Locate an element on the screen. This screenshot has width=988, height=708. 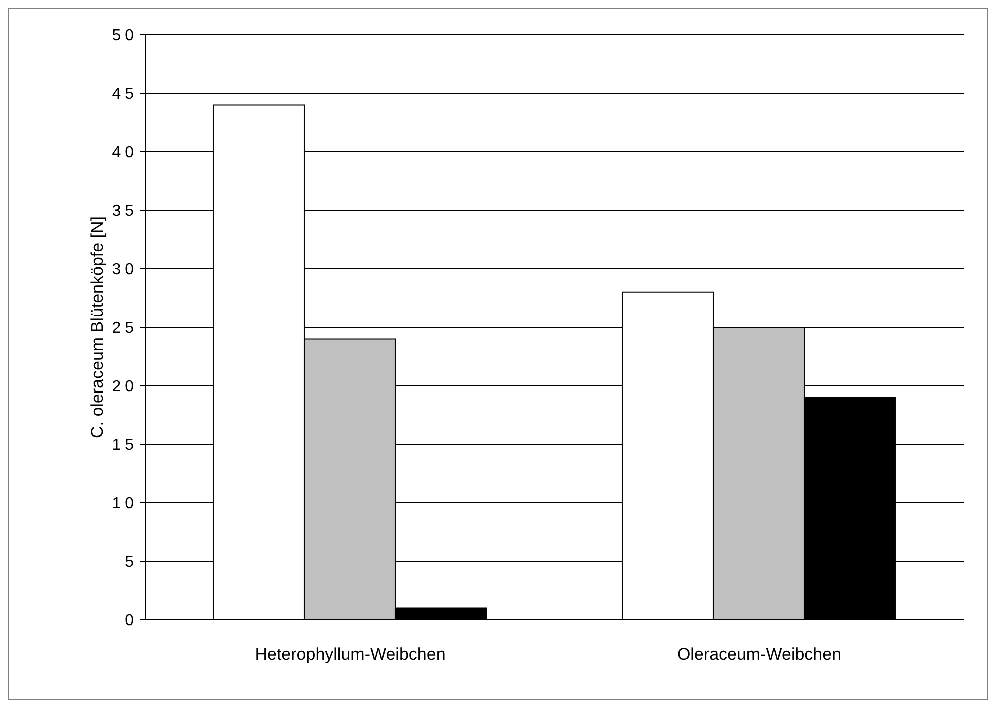
y-tick-label: 40 is located at coordinates (125, 153).